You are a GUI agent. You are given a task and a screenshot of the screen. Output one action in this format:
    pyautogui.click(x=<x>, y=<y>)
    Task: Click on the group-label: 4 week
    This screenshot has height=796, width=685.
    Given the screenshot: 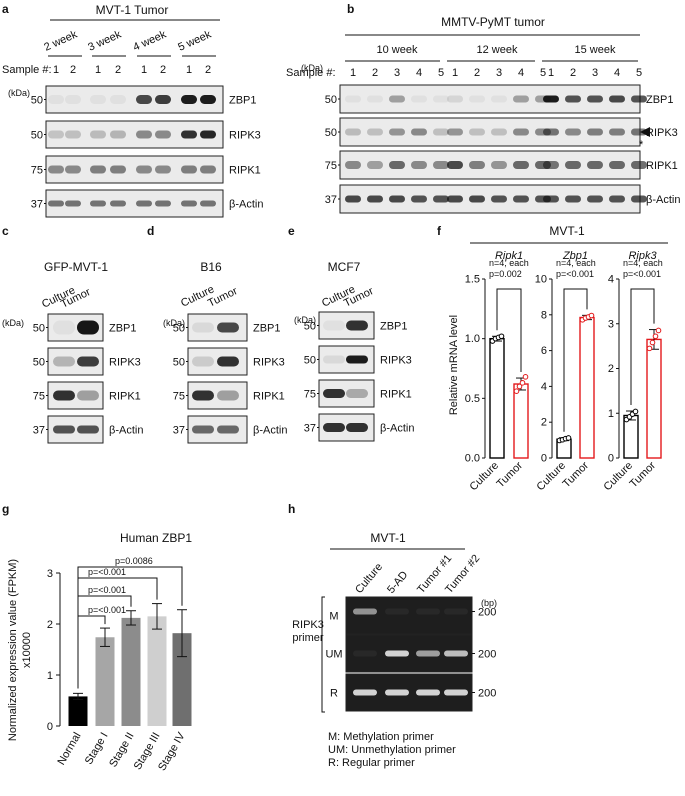 What is the action you would take?
    pyautogui.click(x=149, y=40)
    